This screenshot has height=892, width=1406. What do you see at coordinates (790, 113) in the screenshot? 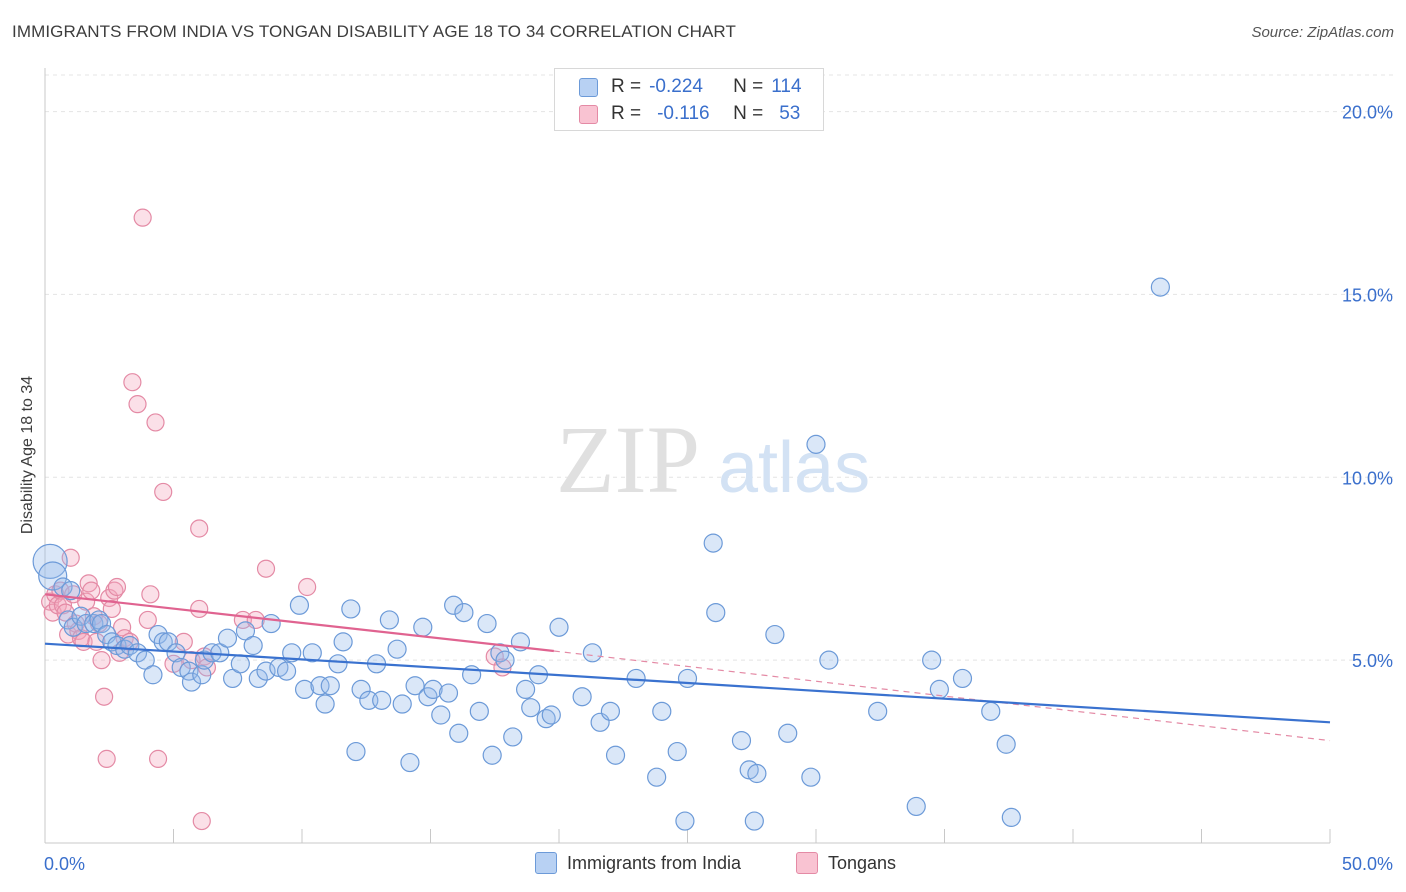
I see `legend-n-value: 53` at bounding box center [790, 113].